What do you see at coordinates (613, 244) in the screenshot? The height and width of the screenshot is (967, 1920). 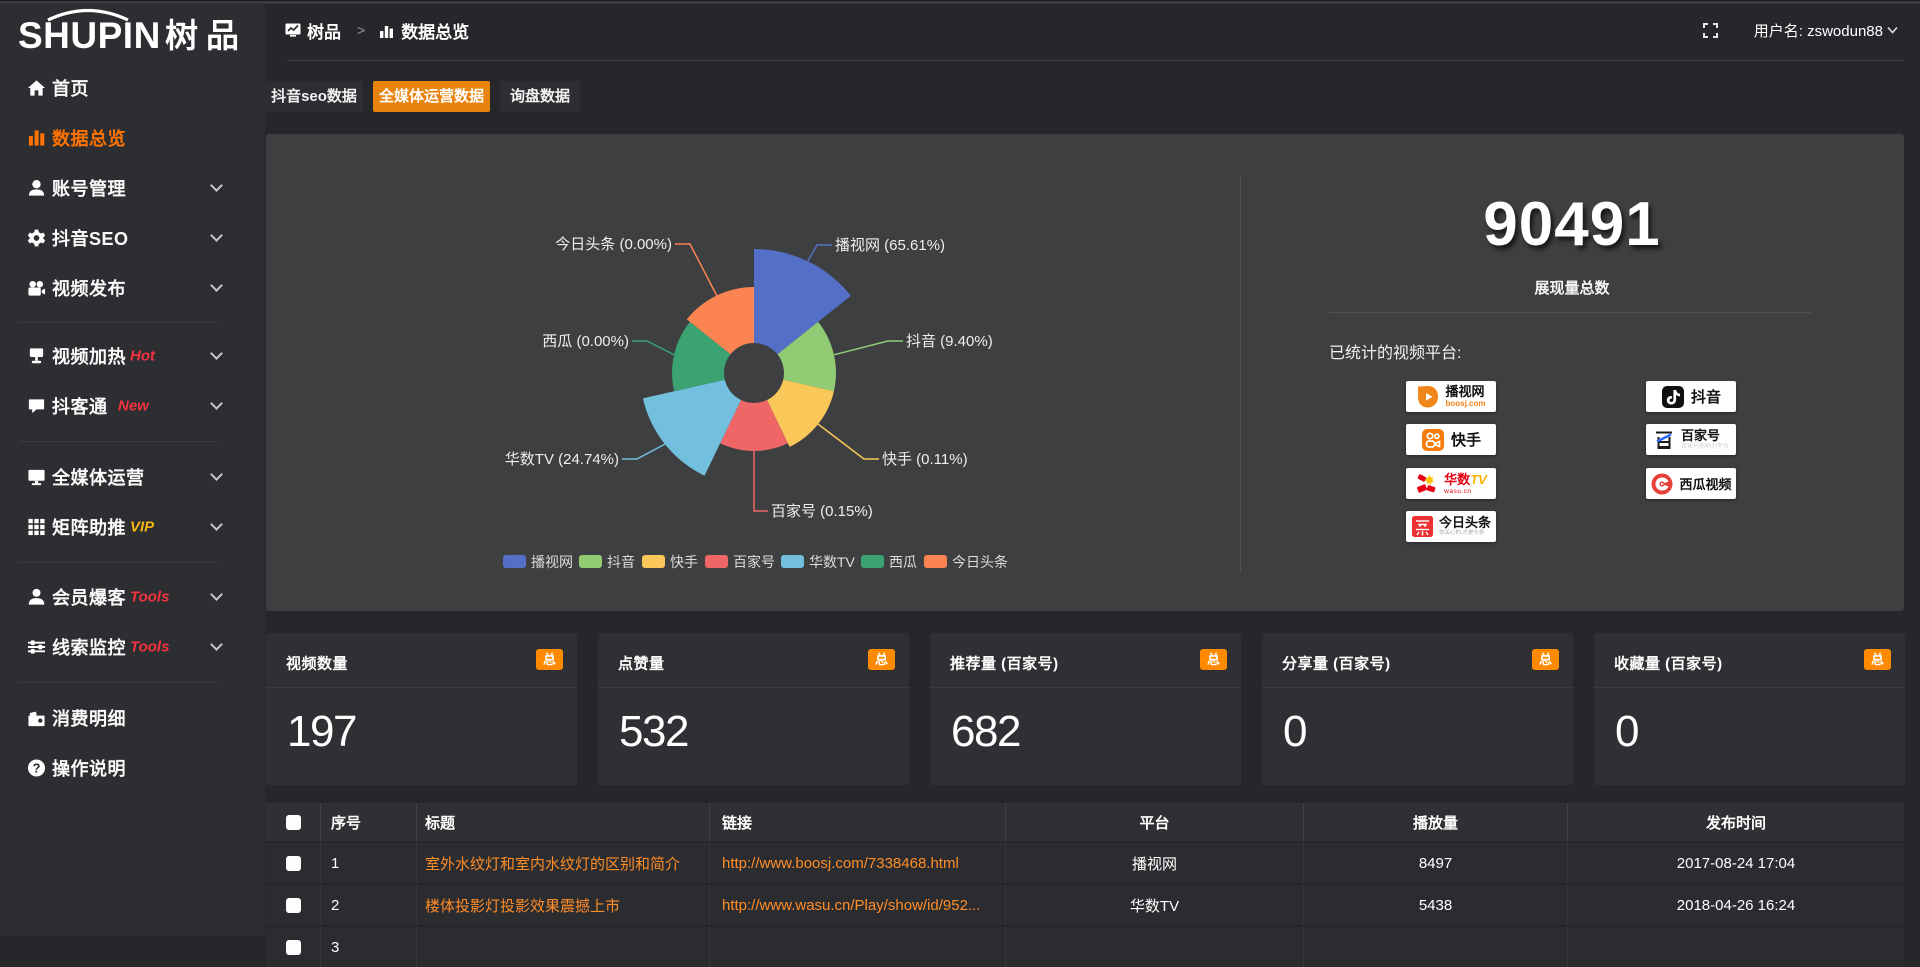 I see `svg-text: 今日头条 (0.00%)` at bounding box center [613, 244].